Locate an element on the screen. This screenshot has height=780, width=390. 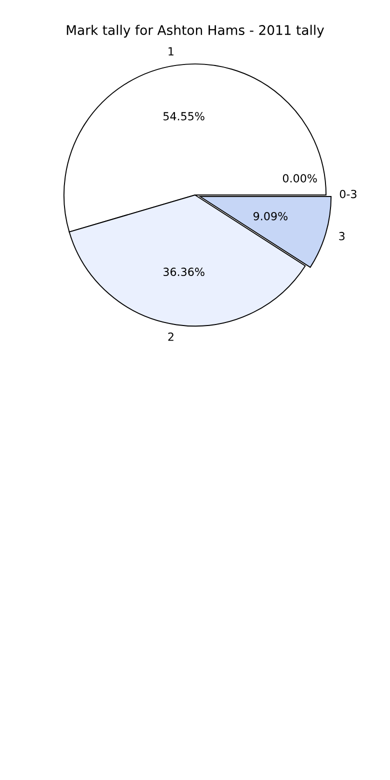
category-label: 0-3 is located at coordinates (348, 194).